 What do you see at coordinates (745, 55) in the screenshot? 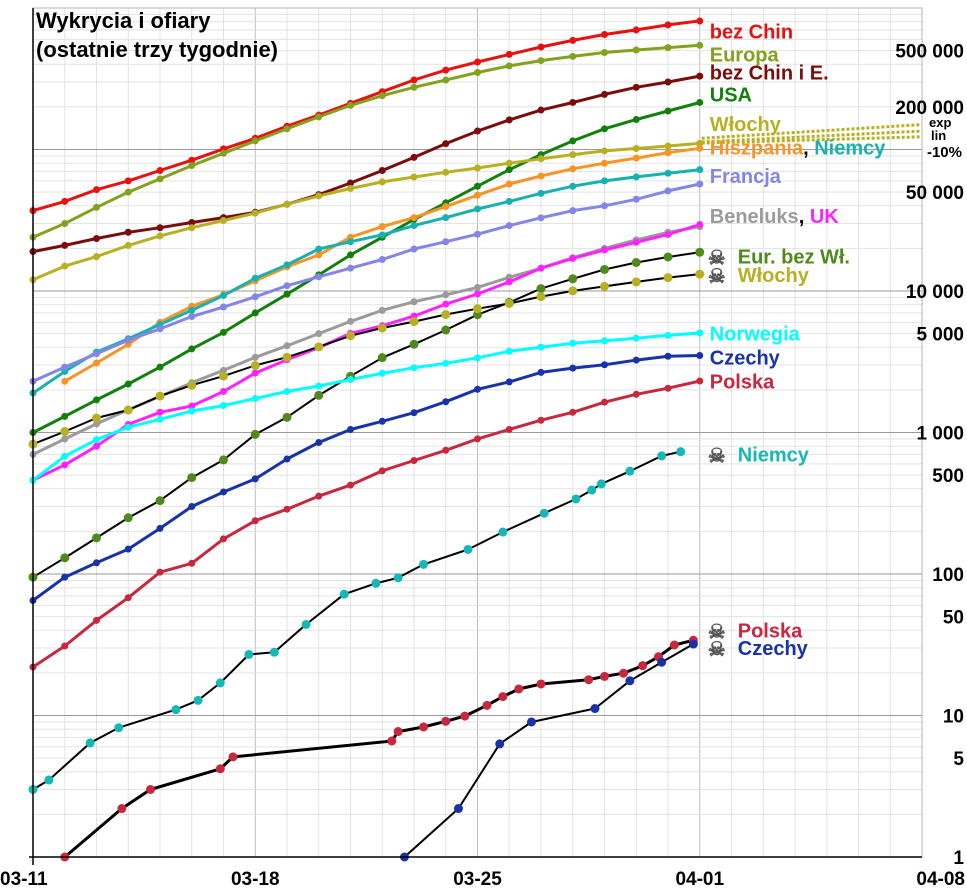
I see `series-label: Europa` at bounding box center [745, 55].